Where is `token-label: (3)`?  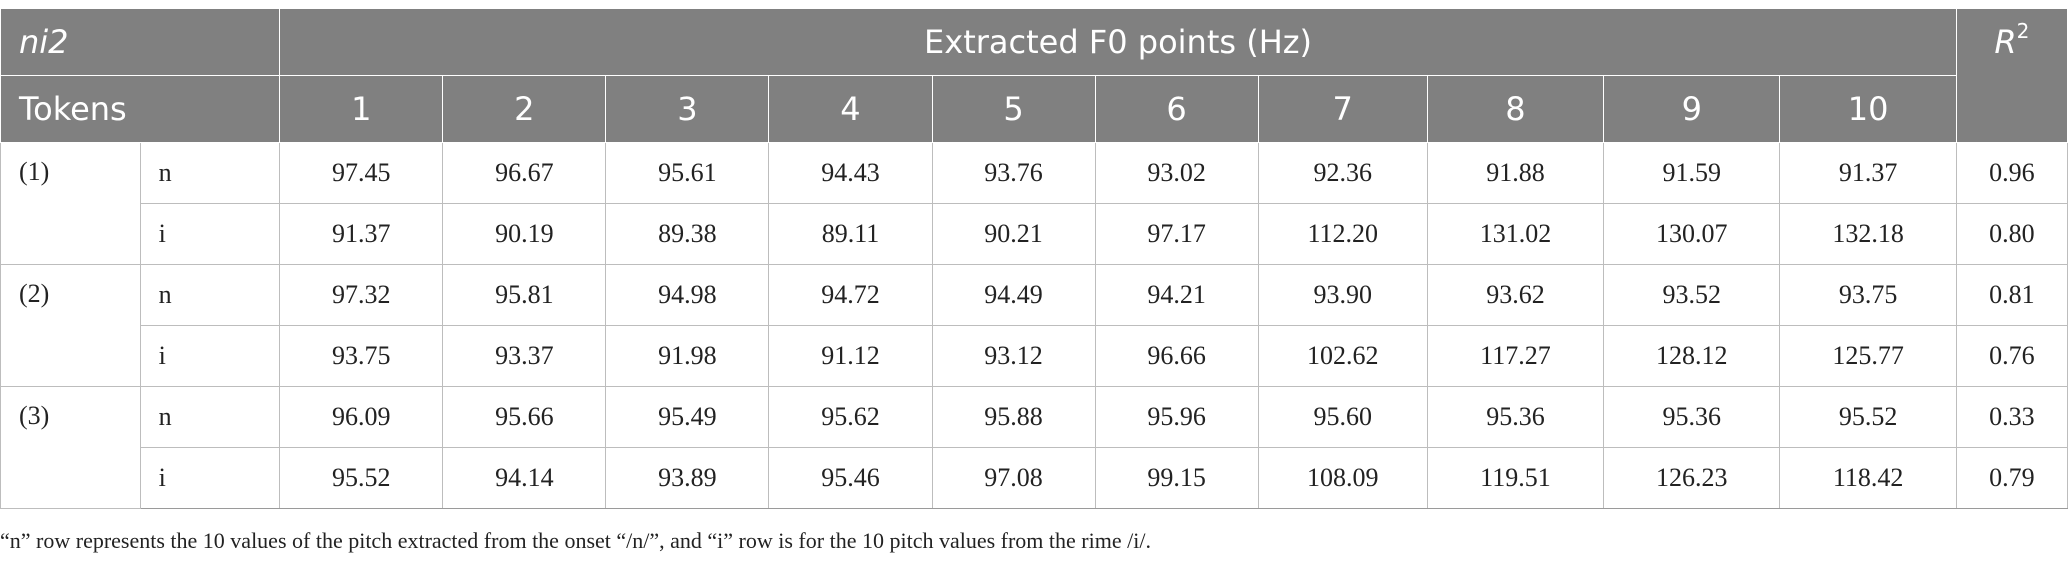
token-label: (3) is located at coordinates (70, 447).